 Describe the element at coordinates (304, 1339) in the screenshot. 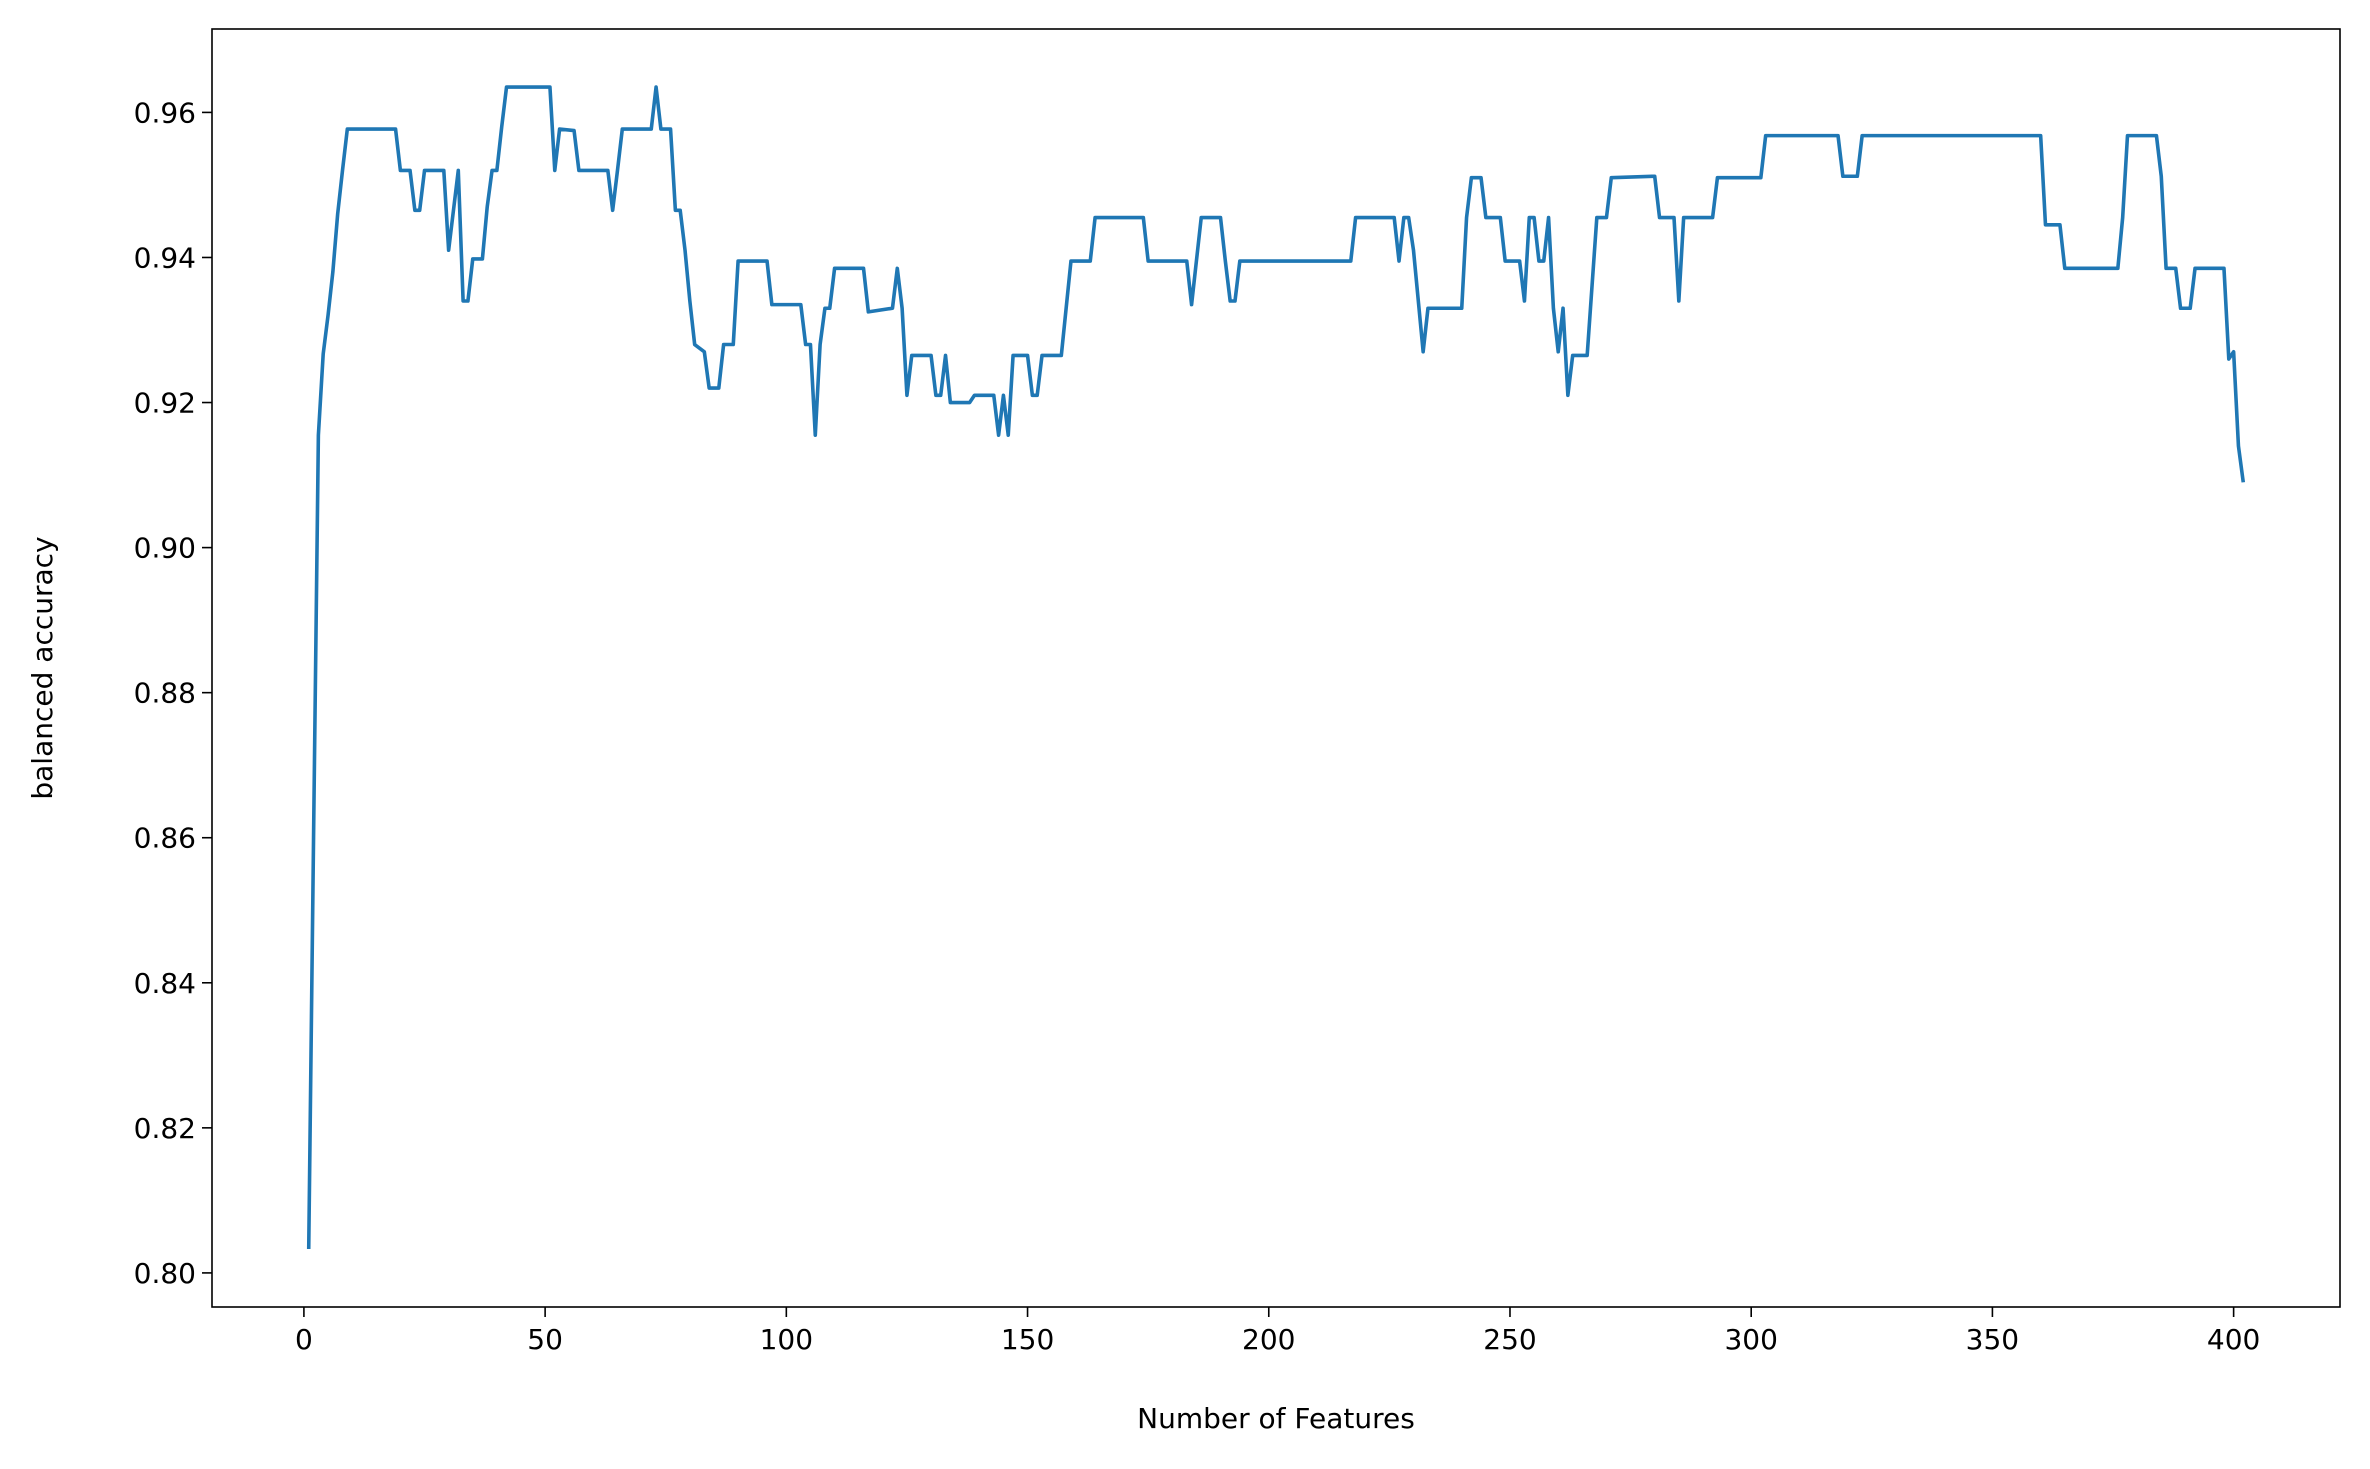

I see `x-tick-label: 0` at that location.